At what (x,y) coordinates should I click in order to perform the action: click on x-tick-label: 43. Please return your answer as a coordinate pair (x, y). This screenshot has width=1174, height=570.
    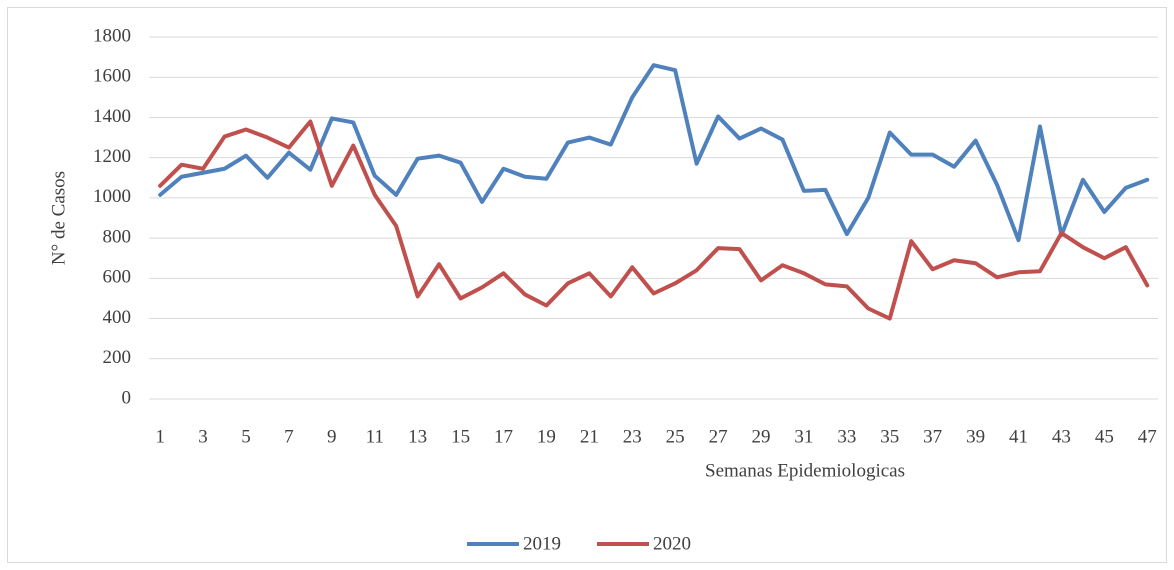
    Looking at the image, I should click on (1061, 436).